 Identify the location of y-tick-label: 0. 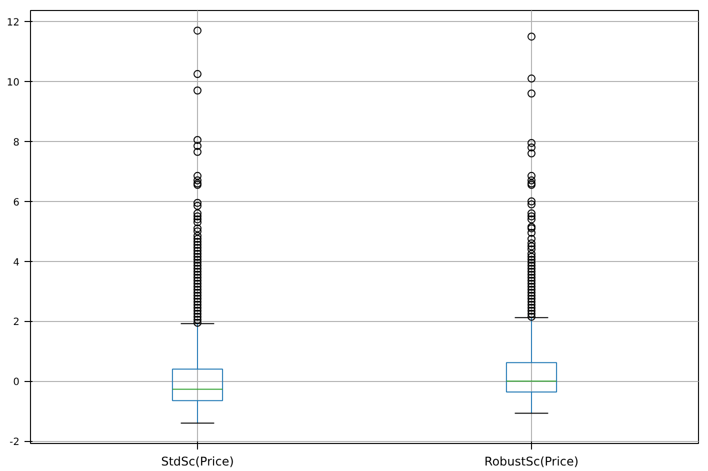
(16, 382).